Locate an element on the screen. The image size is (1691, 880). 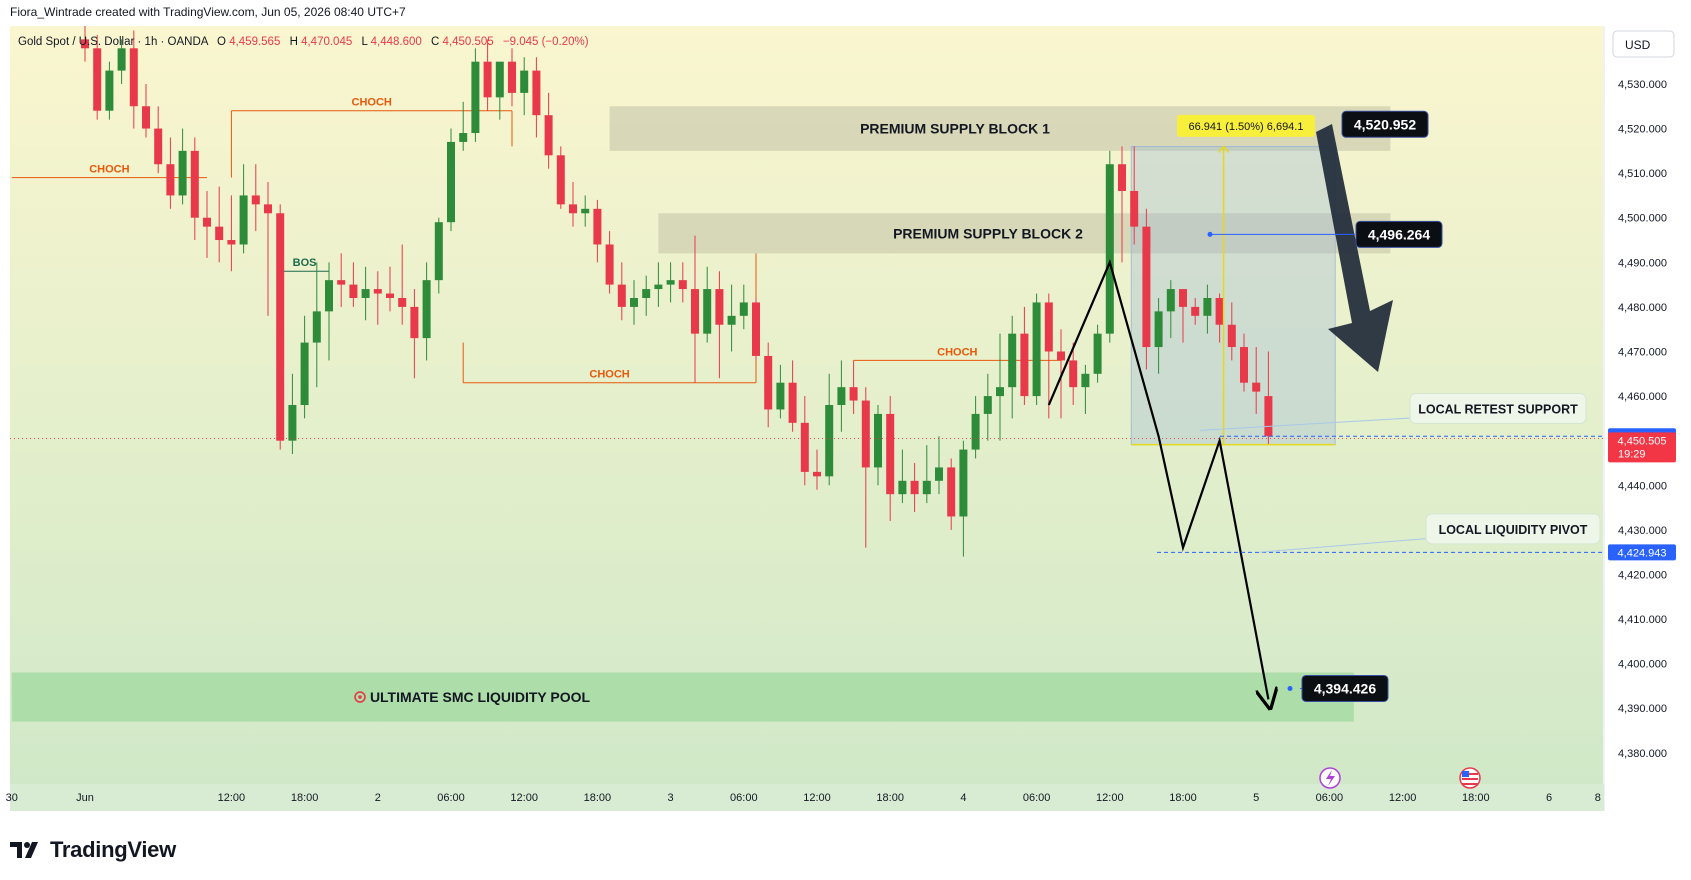
projection-path is located at coordinates (1158, 479).